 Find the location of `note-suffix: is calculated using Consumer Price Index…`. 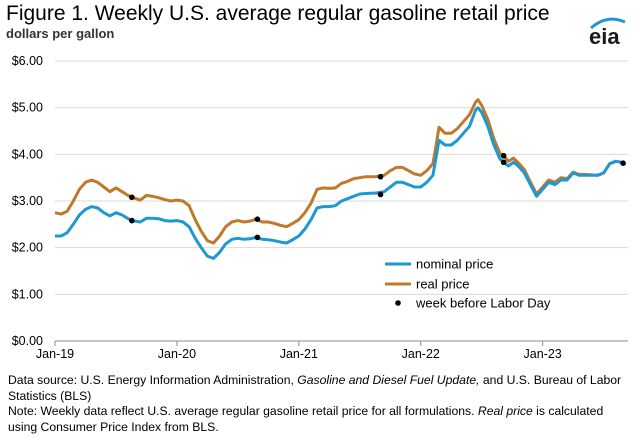

note-suffix: is calculated using Consumer Price Index… is located at coordinates (306, 419).